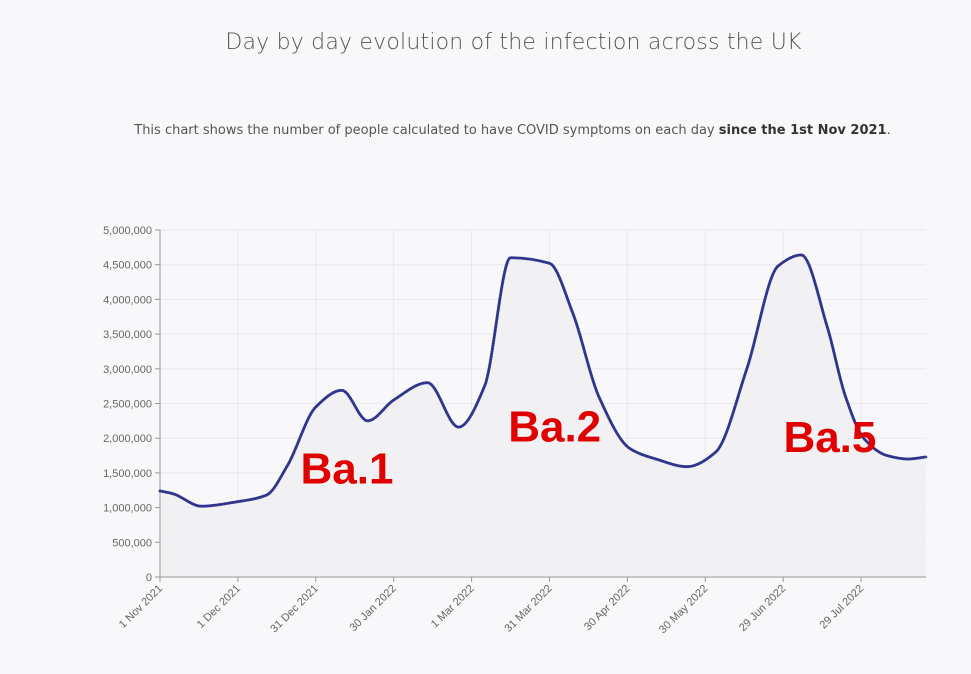  I want to click on x-tick-label: 29 Jul 2022, so click(841, 607).